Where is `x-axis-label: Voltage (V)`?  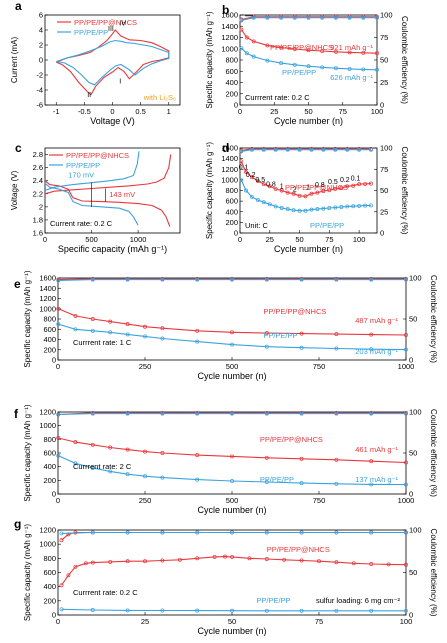 x-axis-label: Voltage (V) is located at coordinates (112, 121).